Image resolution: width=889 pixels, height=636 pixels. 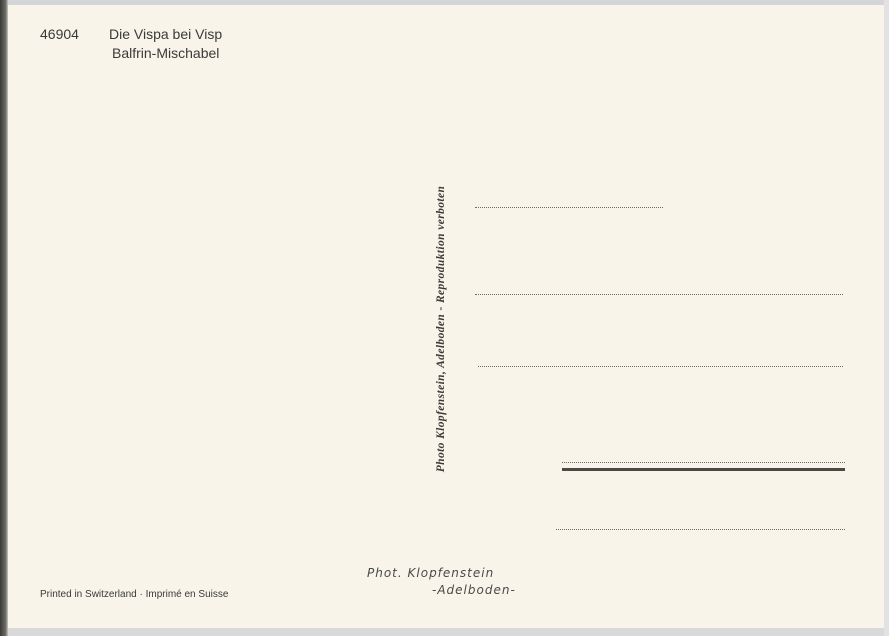 I want to click on signature-line-1: Phot. Klopfenstein, so click(x=431, y=573).